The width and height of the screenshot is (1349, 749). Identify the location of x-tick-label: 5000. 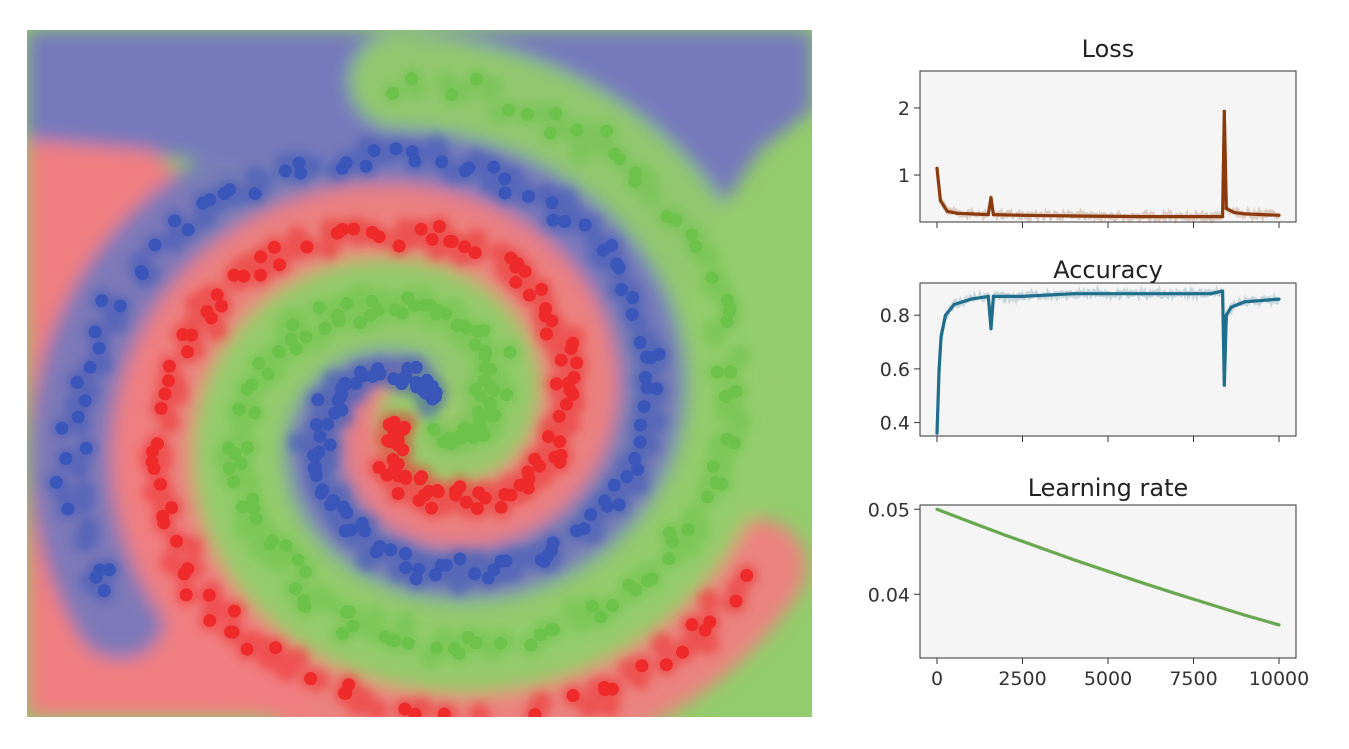
(1108, 679).